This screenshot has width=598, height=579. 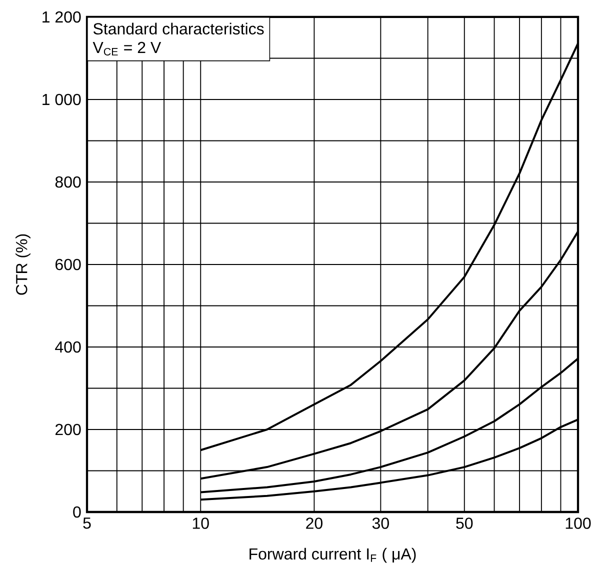 I want to click on y-tick-label: 600, so click(x=68, y=264).